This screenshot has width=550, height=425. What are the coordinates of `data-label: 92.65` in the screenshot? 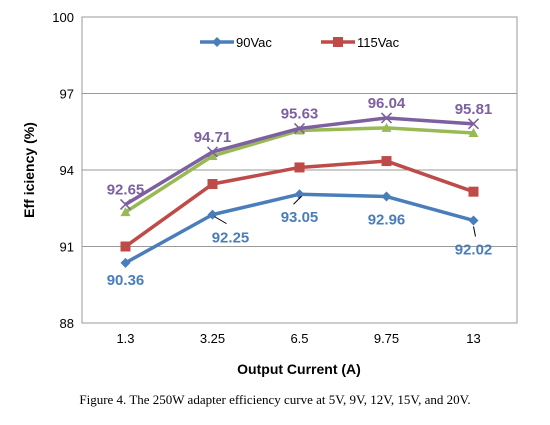 It's located at (126, 189).